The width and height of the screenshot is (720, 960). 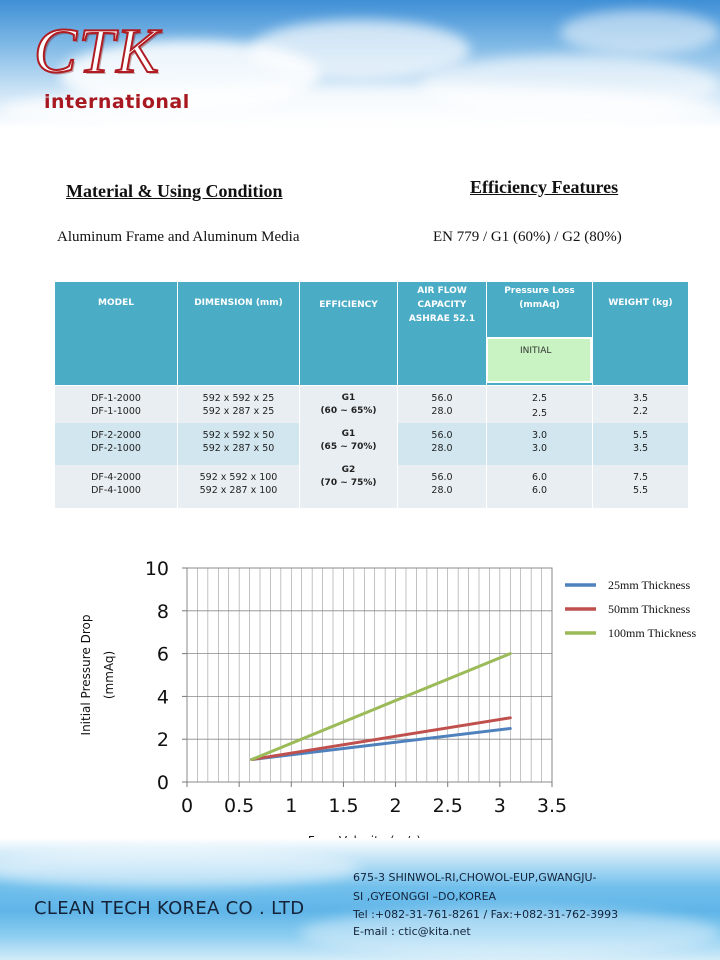 I want to click on plot-area, so click(x=369, y=675).